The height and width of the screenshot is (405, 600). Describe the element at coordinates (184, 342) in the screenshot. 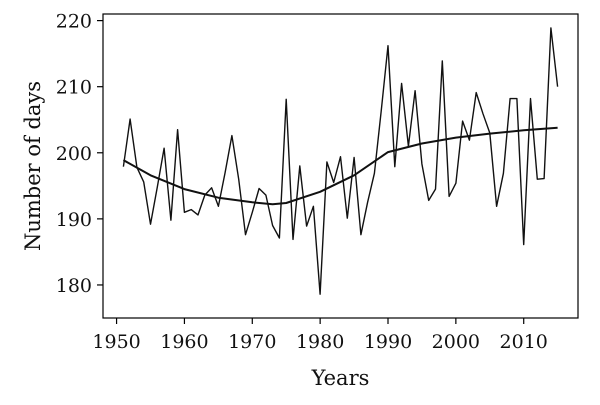

I see `x-tick-label: 1960` at that location.